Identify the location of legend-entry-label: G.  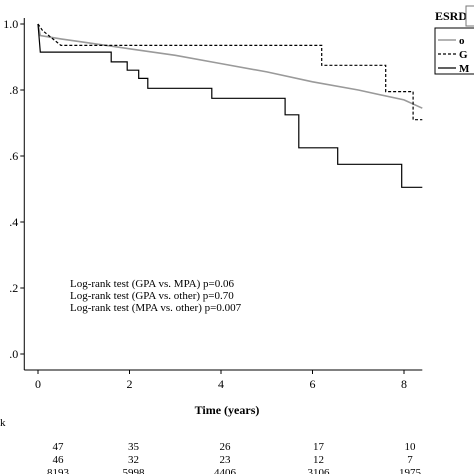
(463, 55).